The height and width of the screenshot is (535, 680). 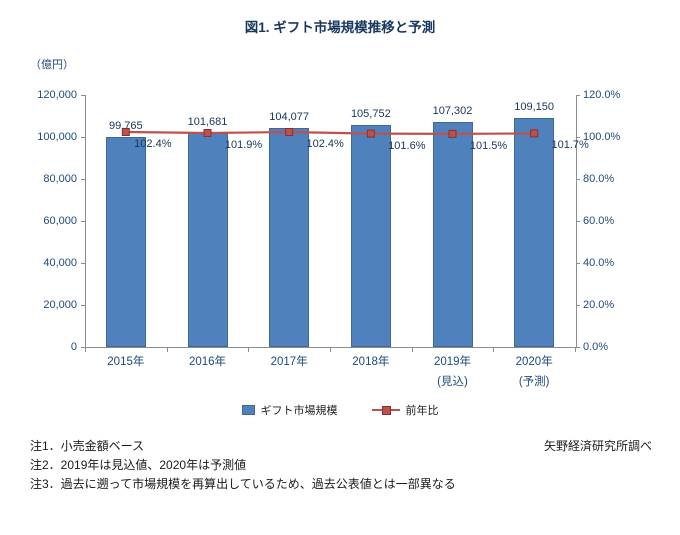 What do you see at coordinates (340, 27) in the screenshot?
I see `chart-title: 図1. ギフト市場規模推移と予測` at bounding box center [340, 27].